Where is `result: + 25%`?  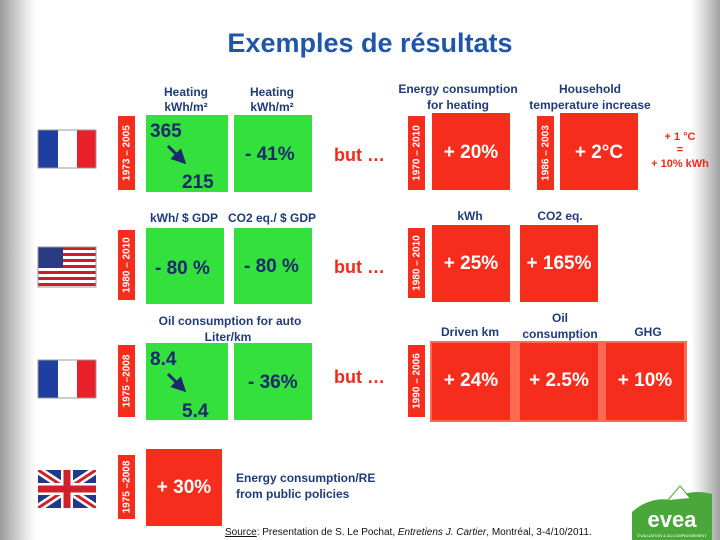
result: + 25% is located at coordinates (471, 263).